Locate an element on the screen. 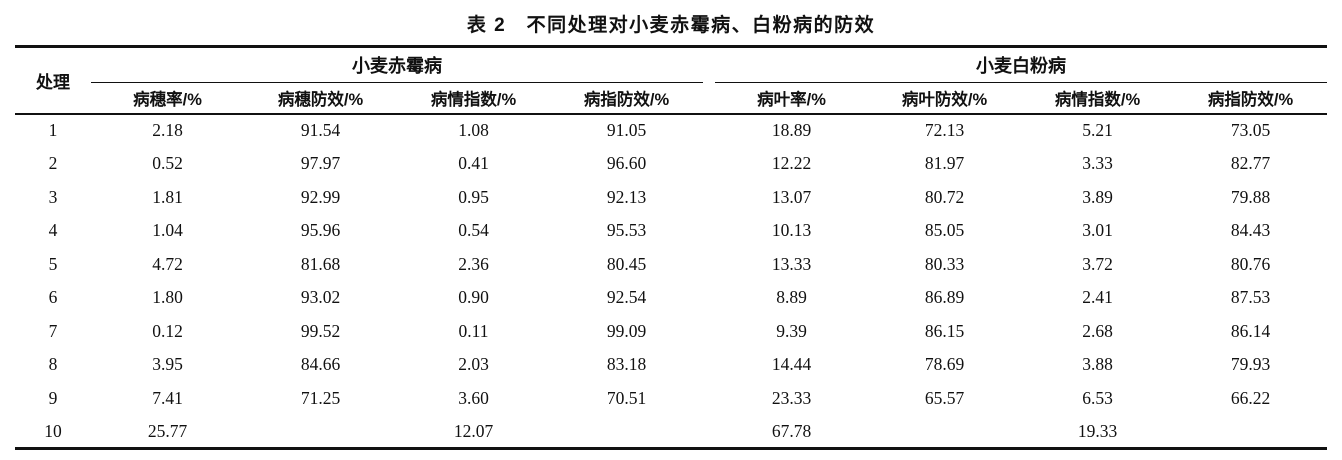 This screenshot has width=1342, height=460. table-row: 10 25.77 12.07 67.78 19.33 is located at coordinates (671, 432).